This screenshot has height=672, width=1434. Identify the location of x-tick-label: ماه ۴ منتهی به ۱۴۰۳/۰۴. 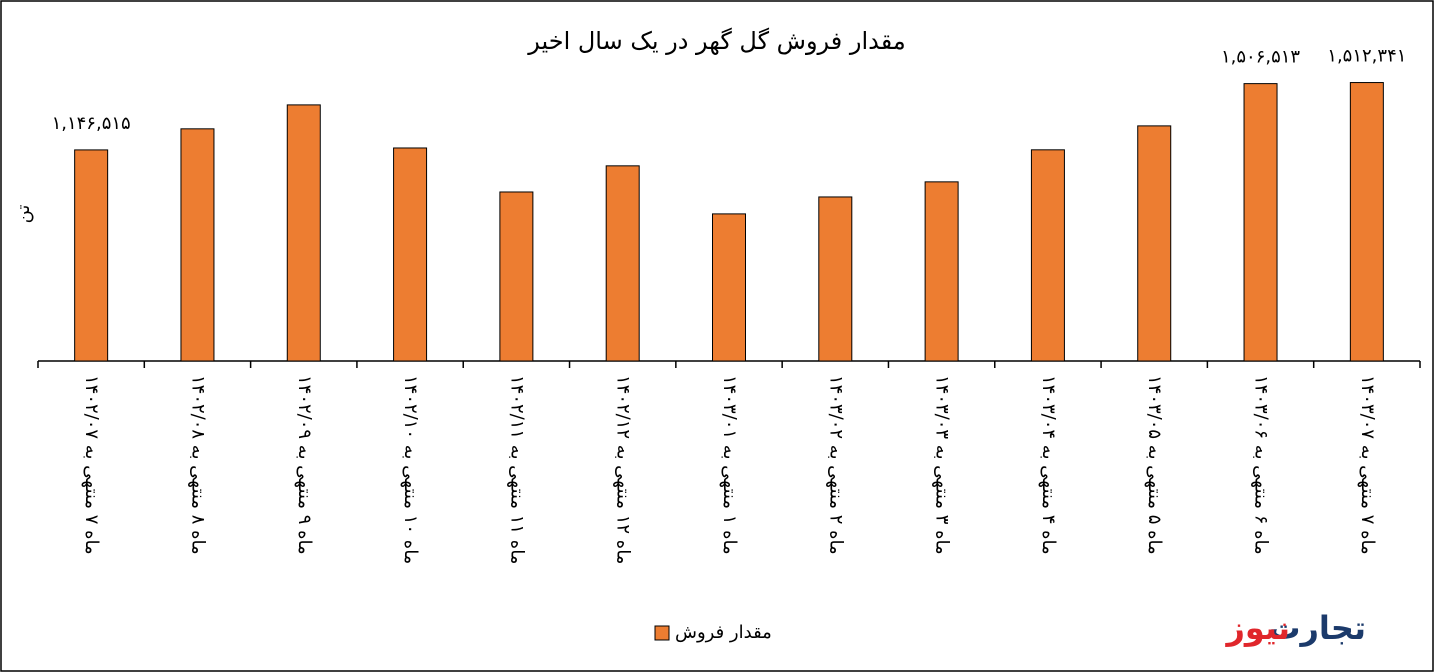
(1048, 465).